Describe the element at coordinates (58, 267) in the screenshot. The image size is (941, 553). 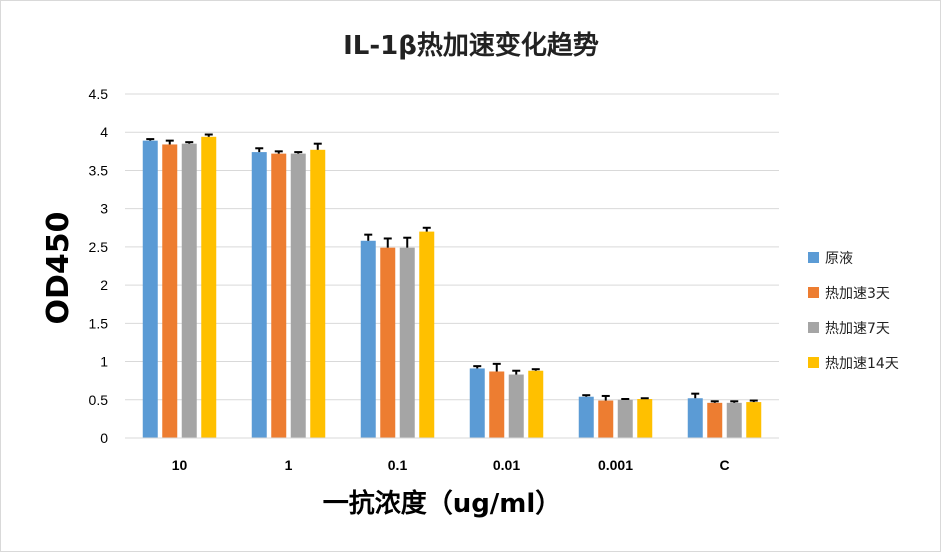
I see `y-axis-title: OD450` at that location.